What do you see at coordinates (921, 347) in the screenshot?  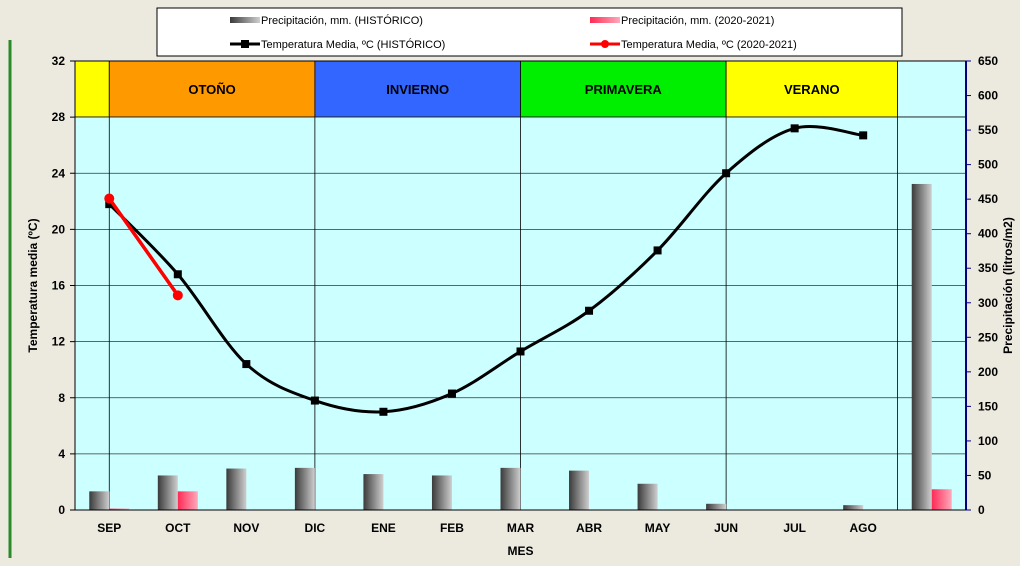 I see `bar-historico-total` at bounding box center [921, 347].